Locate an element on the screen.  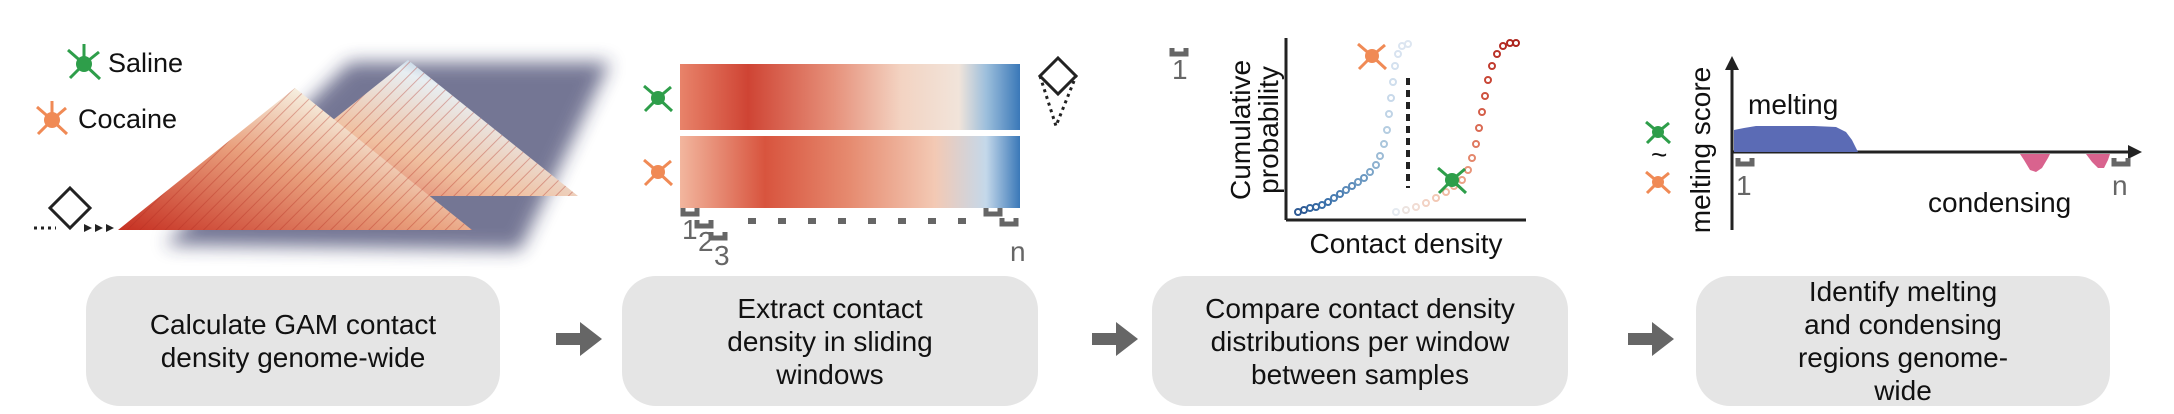
y-axis-label-line1: Cumulative is located at coordinates (1240, 130).